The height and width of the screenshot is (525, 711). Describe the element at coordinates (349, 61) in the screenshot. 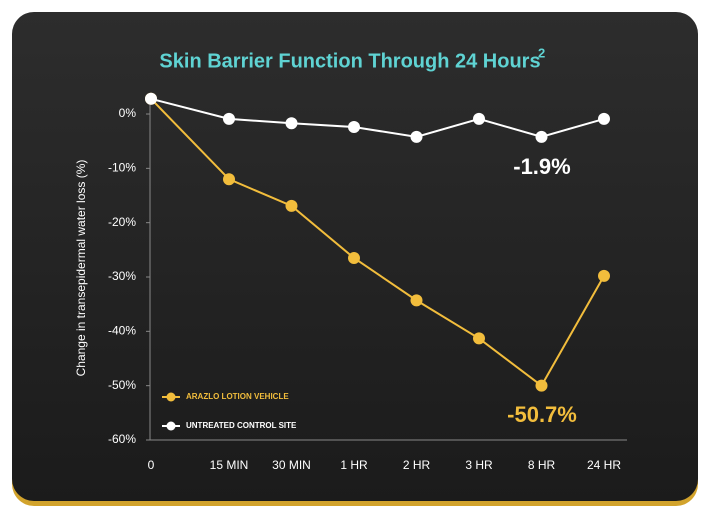

I see `chart-title: Skin Barrier Function Through 24 Hours` at that location.